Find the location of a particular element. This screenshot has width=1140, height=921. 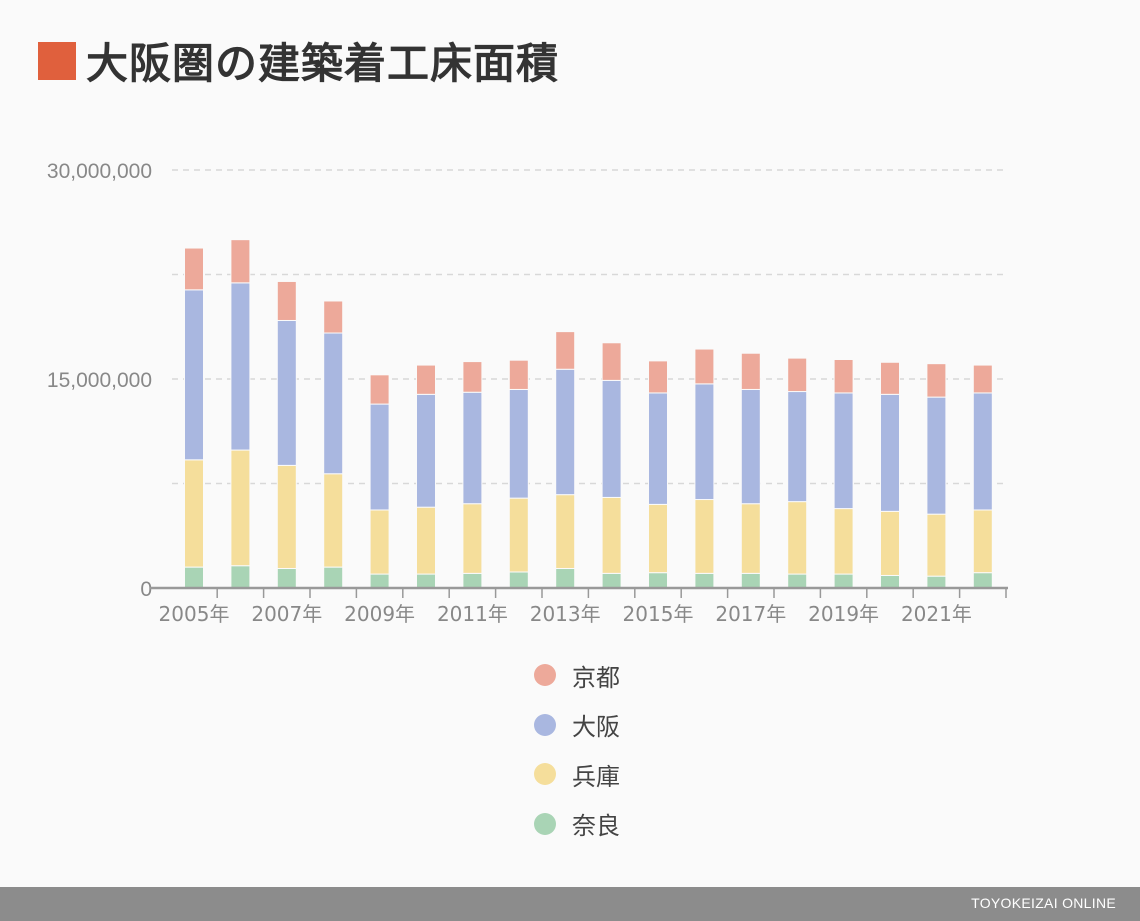

legend-item-nara: 奈良 is located at coordinates (577, 824).